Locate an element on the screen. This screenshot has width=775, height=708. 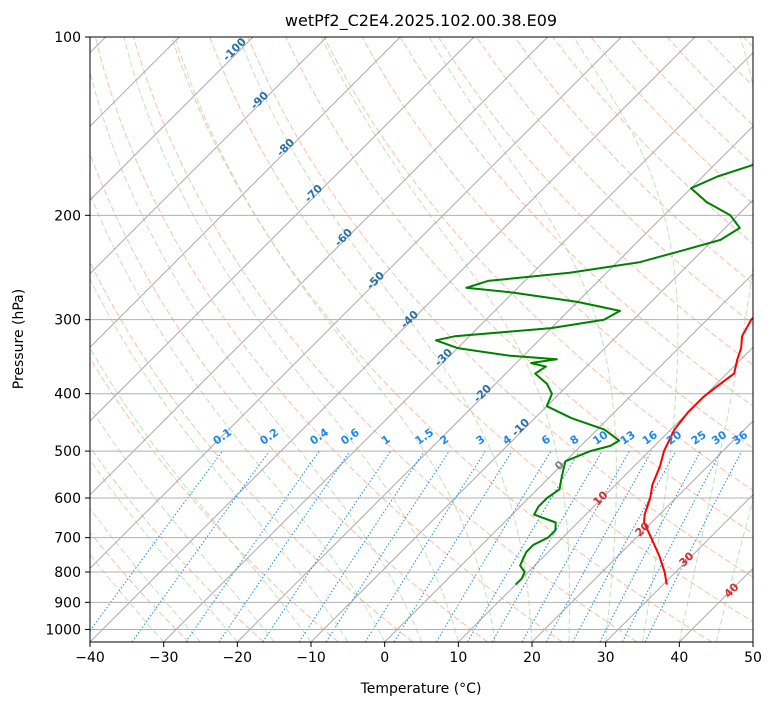
mixing-ratio-label: 1 is located at coordinates (386, 440).